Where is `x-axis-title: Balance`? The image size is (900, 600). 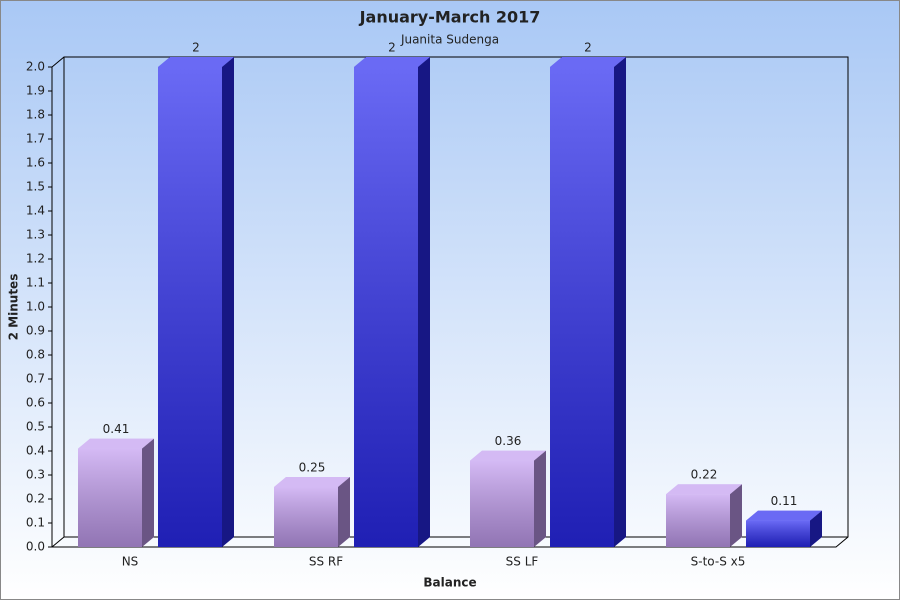 x-axis-title: Balance is located at coordinates (449, 583).